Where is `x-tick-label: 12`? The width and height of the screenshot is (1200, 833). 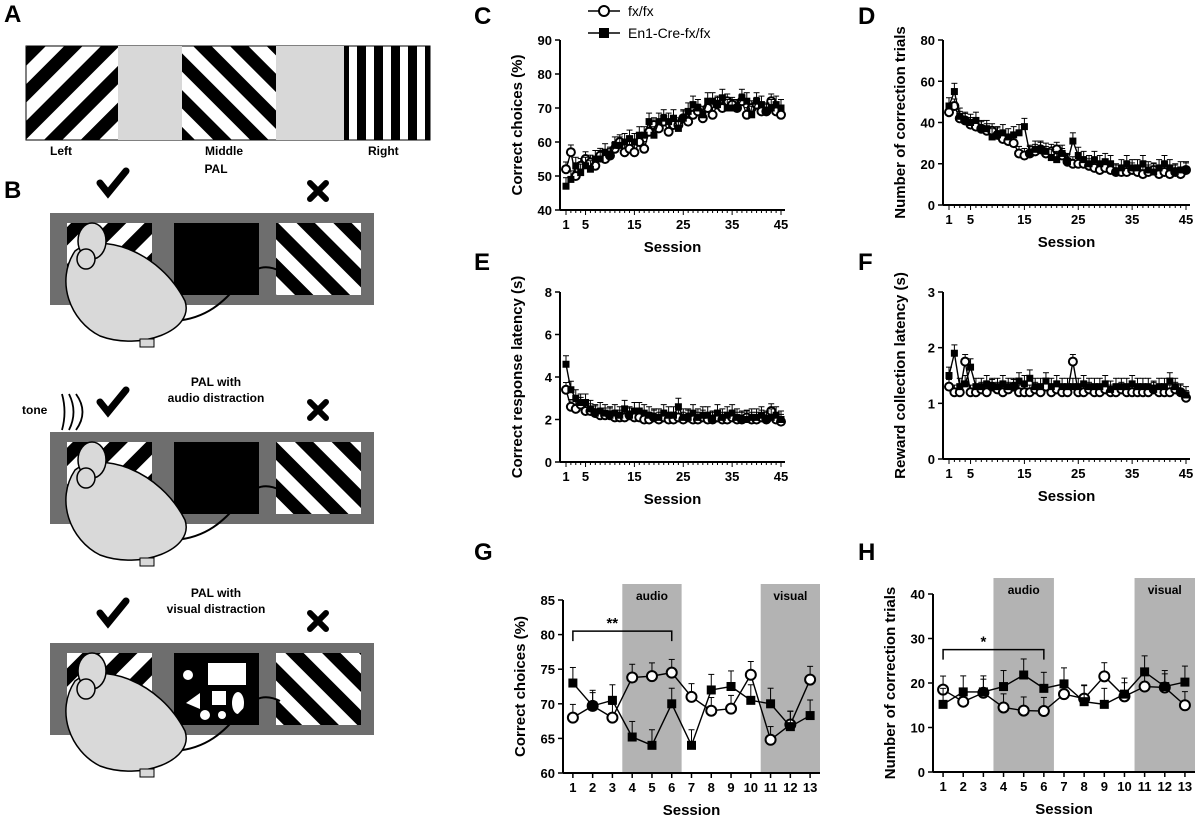 x-tick-label: 12 is located at coordinates (790, 787).